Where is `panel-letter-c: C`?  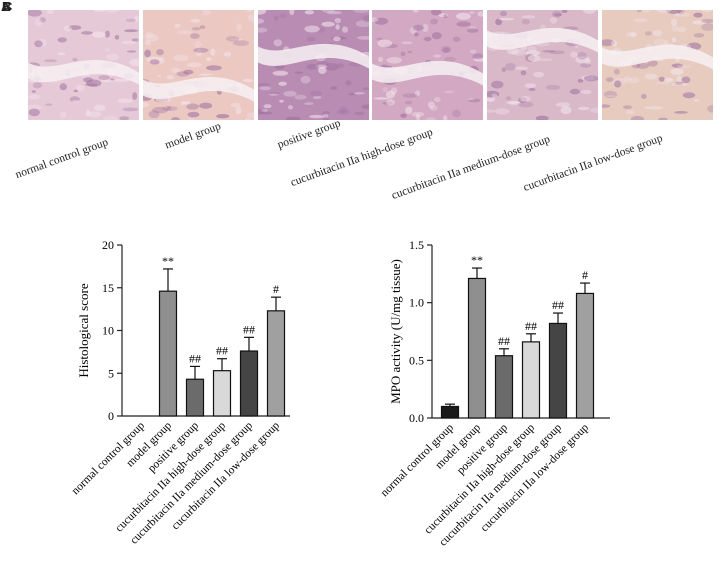
panel-letter-c: C is located at coordinates (8, 7).